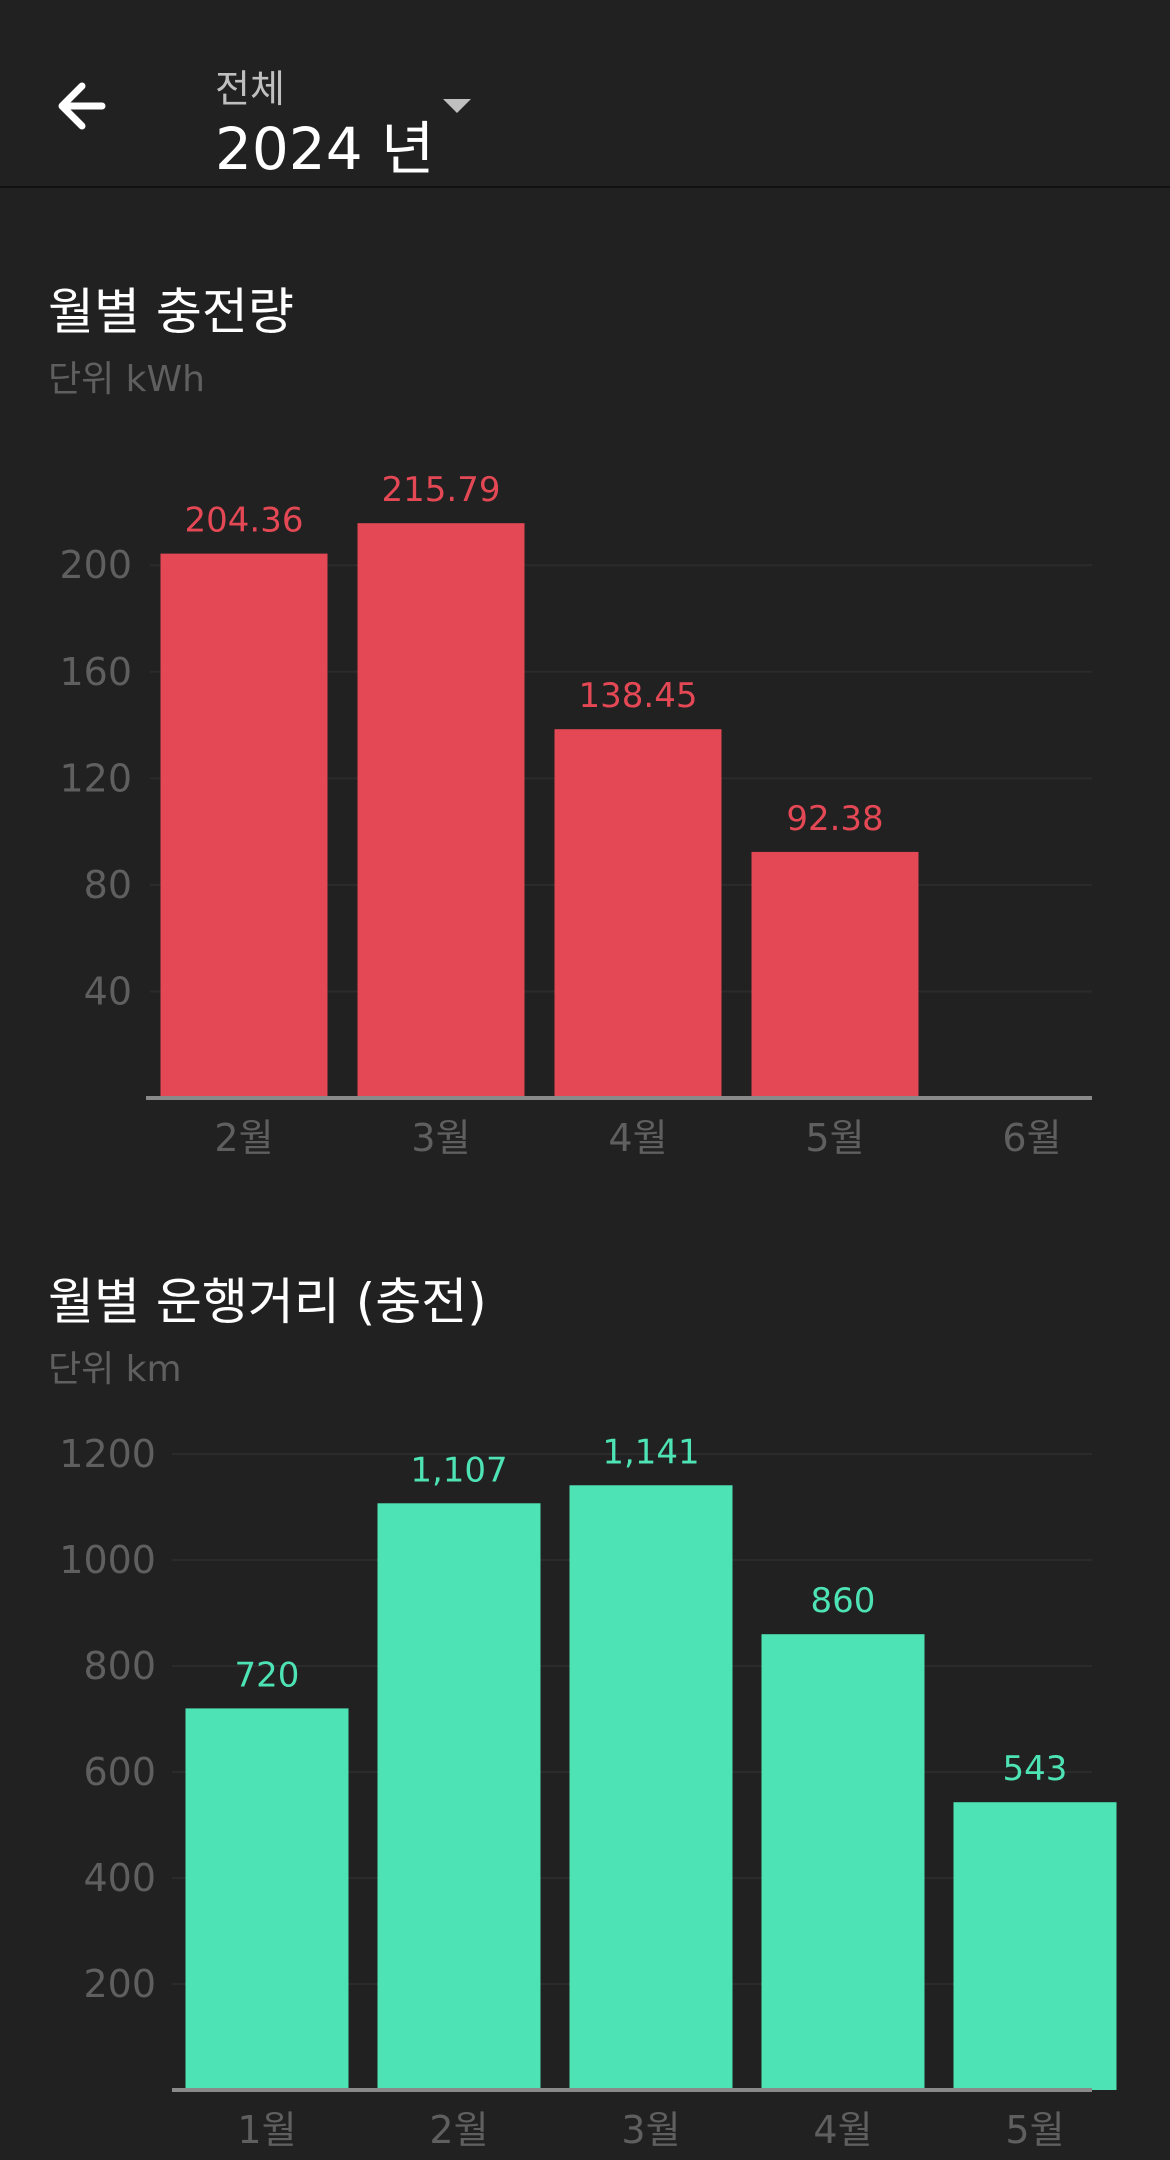  What do you see at coordinates (266, 2130) in the screenshot?
I see `x-category-label: 1월` at bounding box center [266, 2130].